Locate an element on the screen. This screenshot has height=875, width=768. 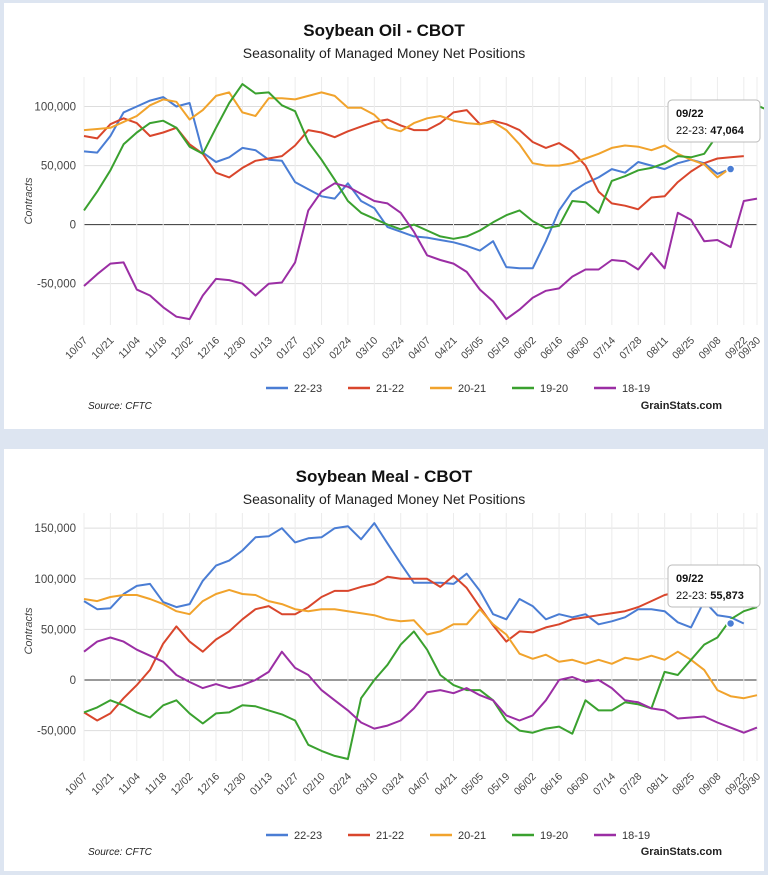
x-tick-label: 06/02 is located at coordinates (525, 784).